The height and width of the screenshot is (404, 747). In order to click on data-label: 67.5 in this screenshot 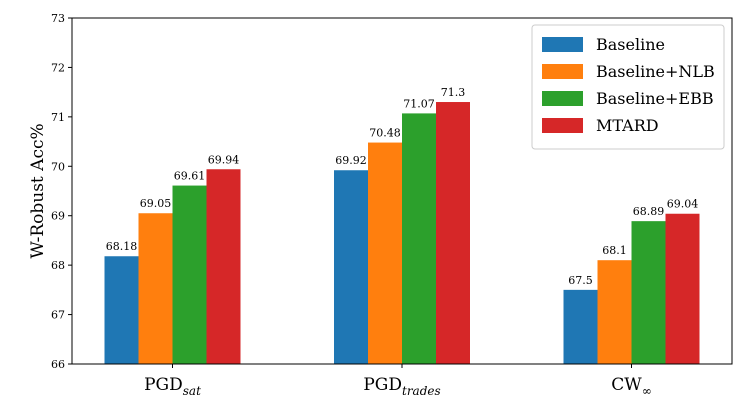, I will do `click(580, 280)`.